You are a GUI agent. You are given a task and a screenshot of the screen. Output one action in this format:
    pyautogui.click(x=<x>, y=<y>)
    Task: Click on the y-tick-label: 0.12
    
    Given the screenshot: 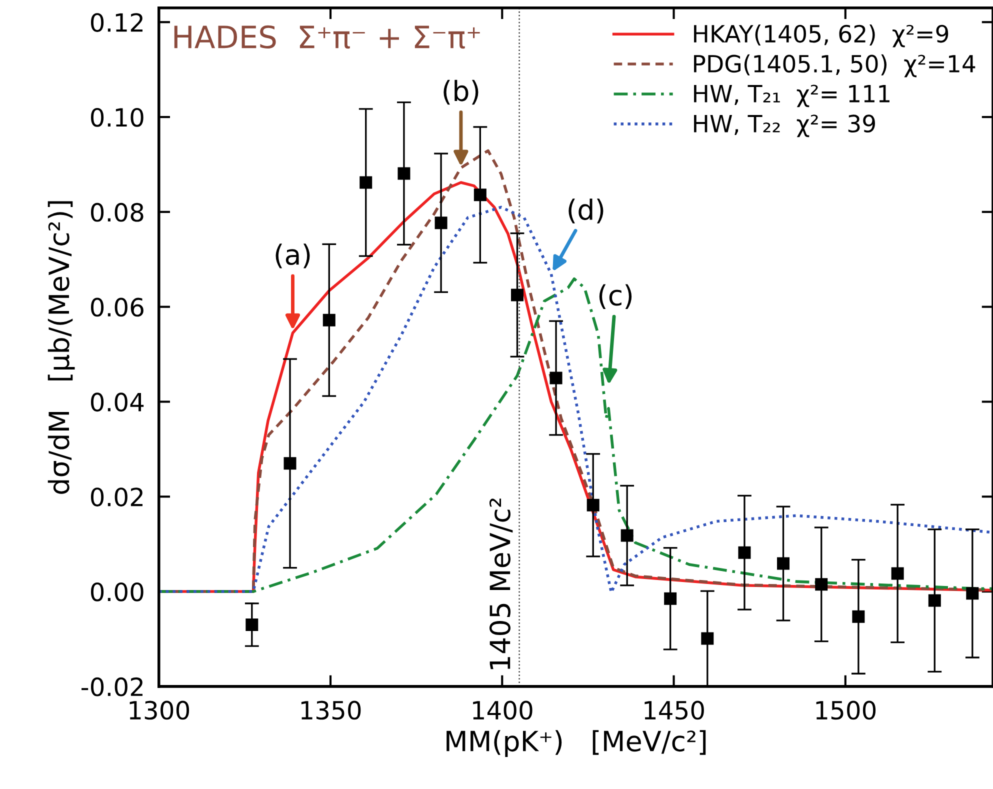 What is the action you would take?
    pyautogui.click(x=116, y=22)
    